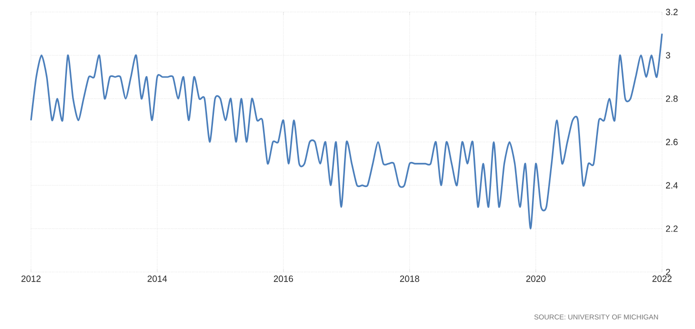 The width and height of the screenshot is (695, 329). Describe the element at coordinates (672, 185) in the screenshot. I see `y-tick-label: 2.4` at that location.